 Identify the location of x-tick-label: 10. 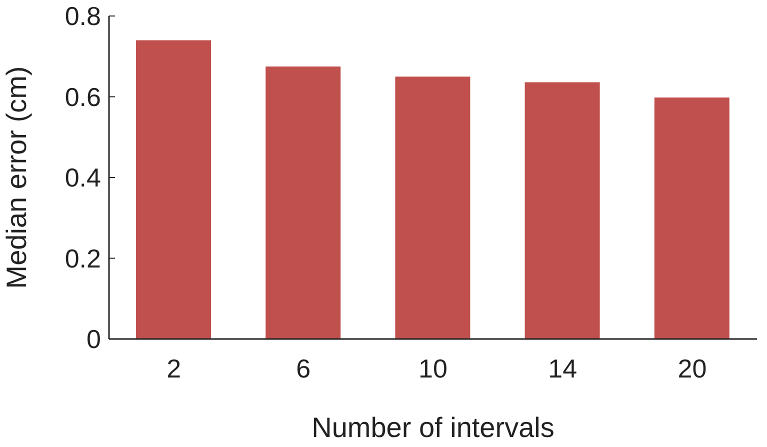
(433, 368).